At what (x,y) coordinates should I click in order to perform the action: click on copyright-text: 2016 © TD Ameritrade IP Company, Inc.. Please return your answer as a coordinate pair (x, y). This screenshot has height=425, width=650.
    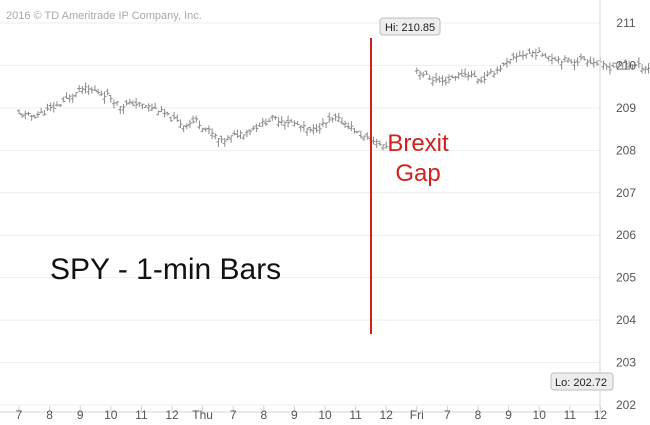
    Looking at the image, I should click on (104, 16).